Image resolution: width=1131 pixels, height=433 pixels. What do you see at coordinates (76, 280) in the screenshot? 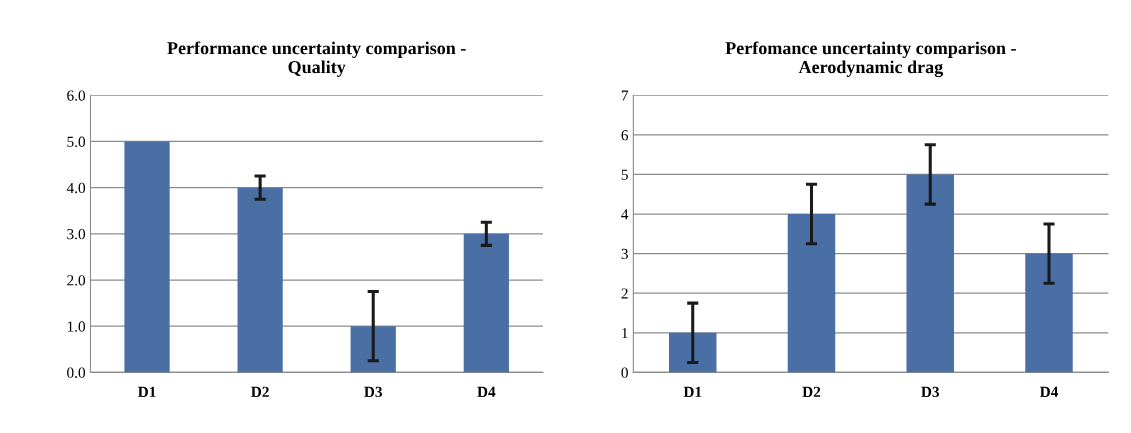
I see `y-tick-label: 2.0` at bounding box center [76, 280].